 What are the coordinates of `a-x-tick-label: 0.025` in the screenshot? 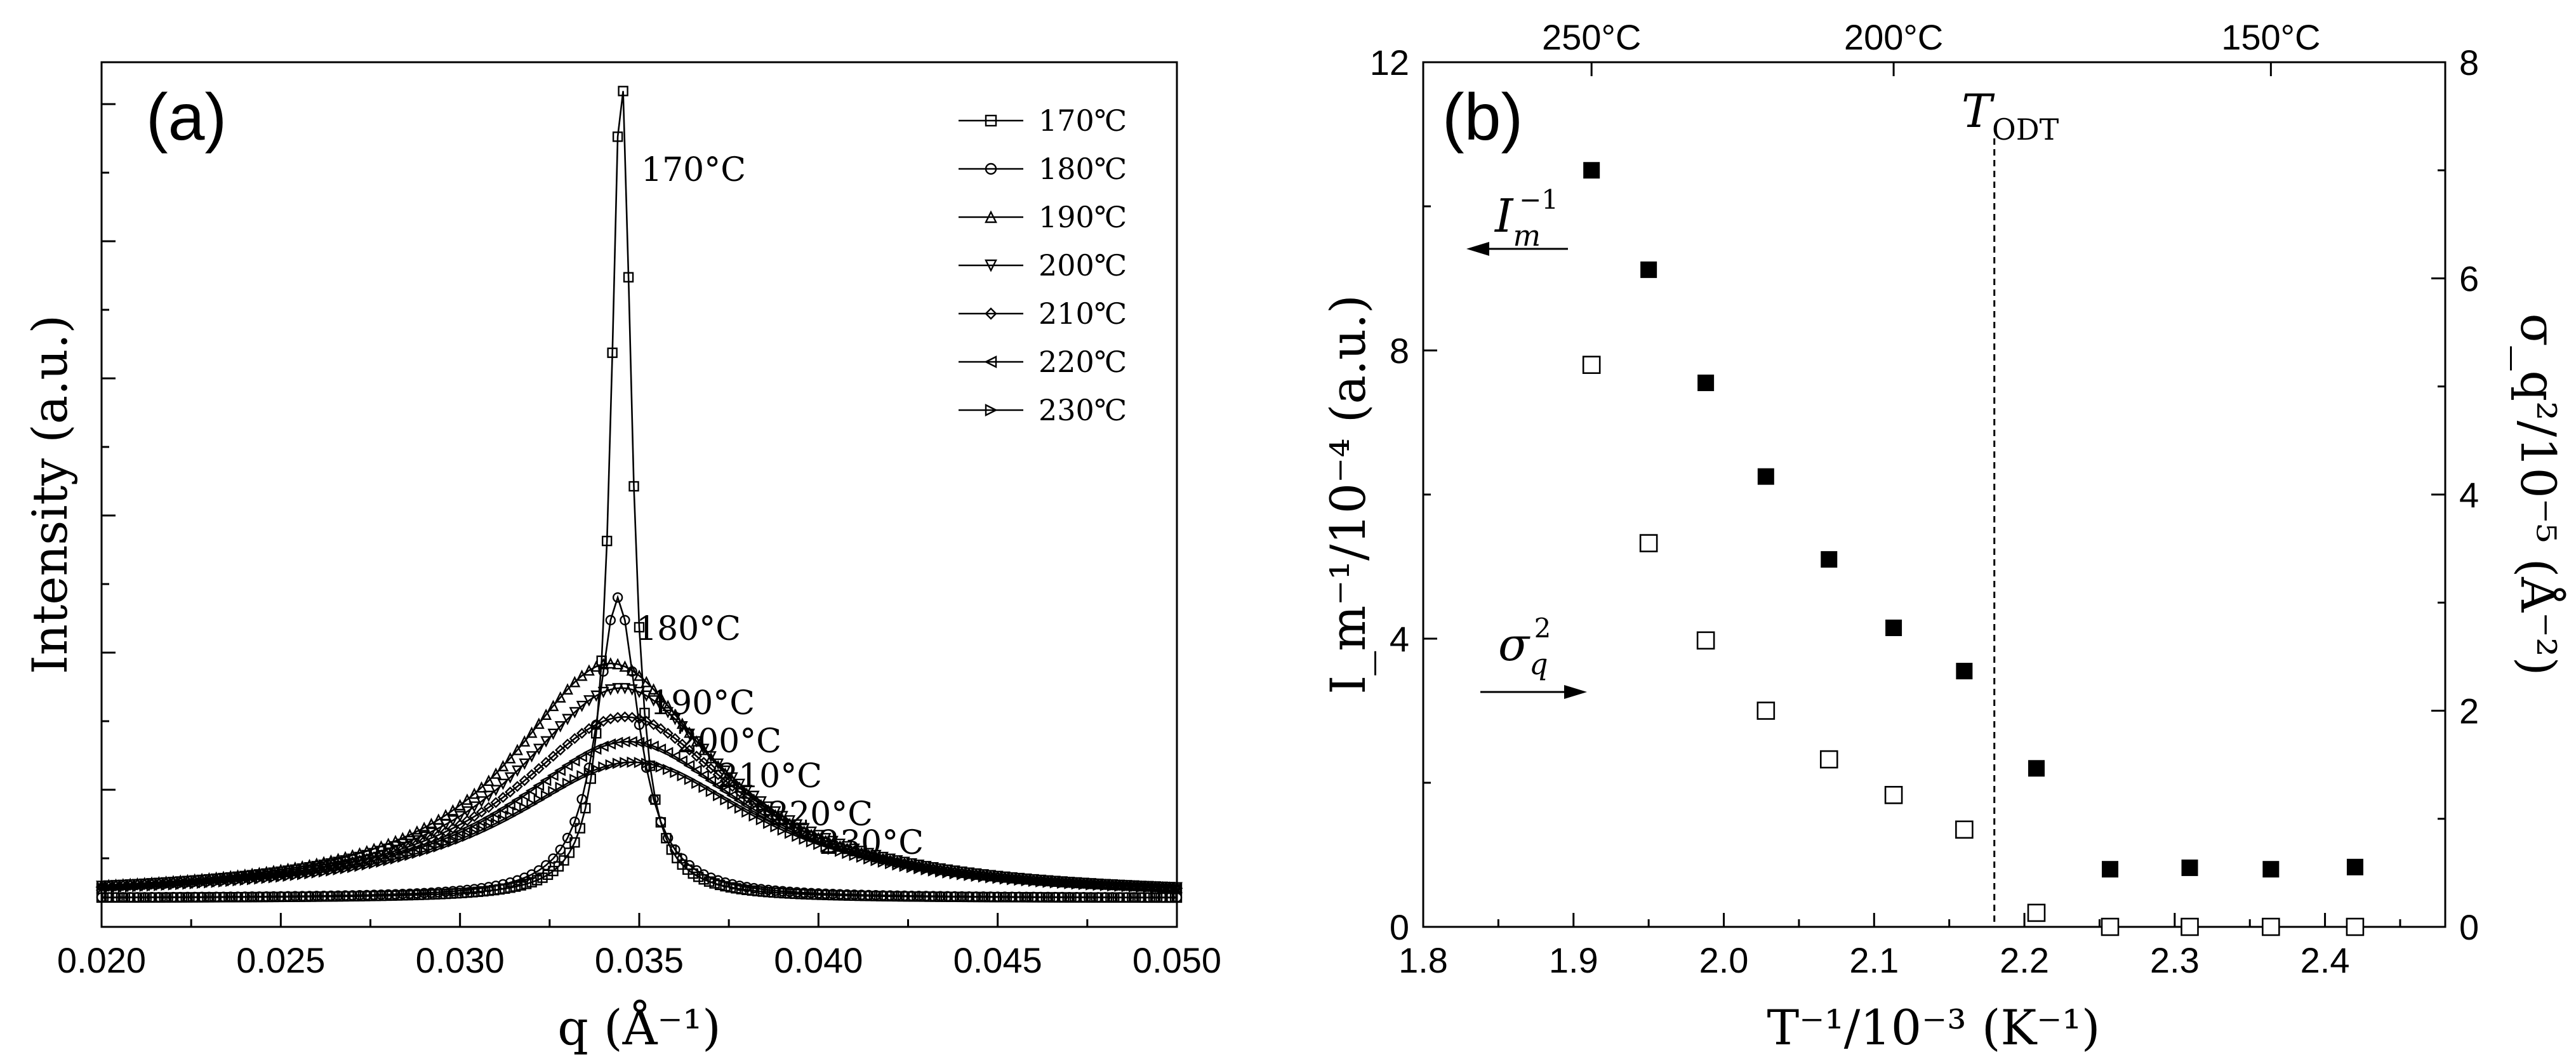 It's located at (280, 960).